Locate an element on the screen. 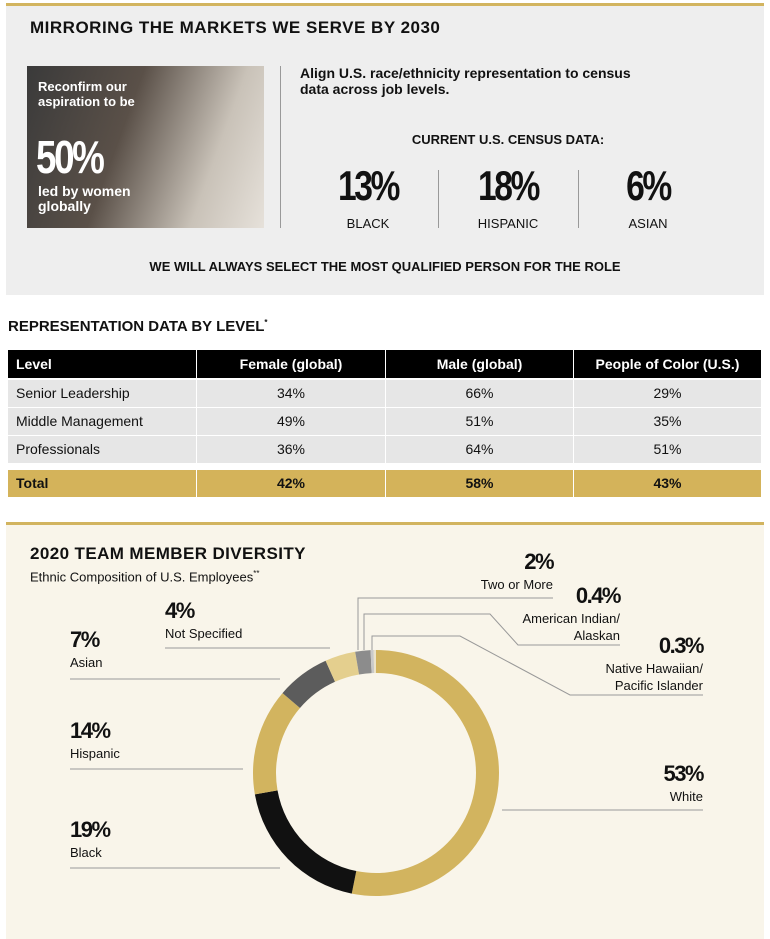 The image size is (770, 939). header-cell: Level is located at coordinates (102, 364).